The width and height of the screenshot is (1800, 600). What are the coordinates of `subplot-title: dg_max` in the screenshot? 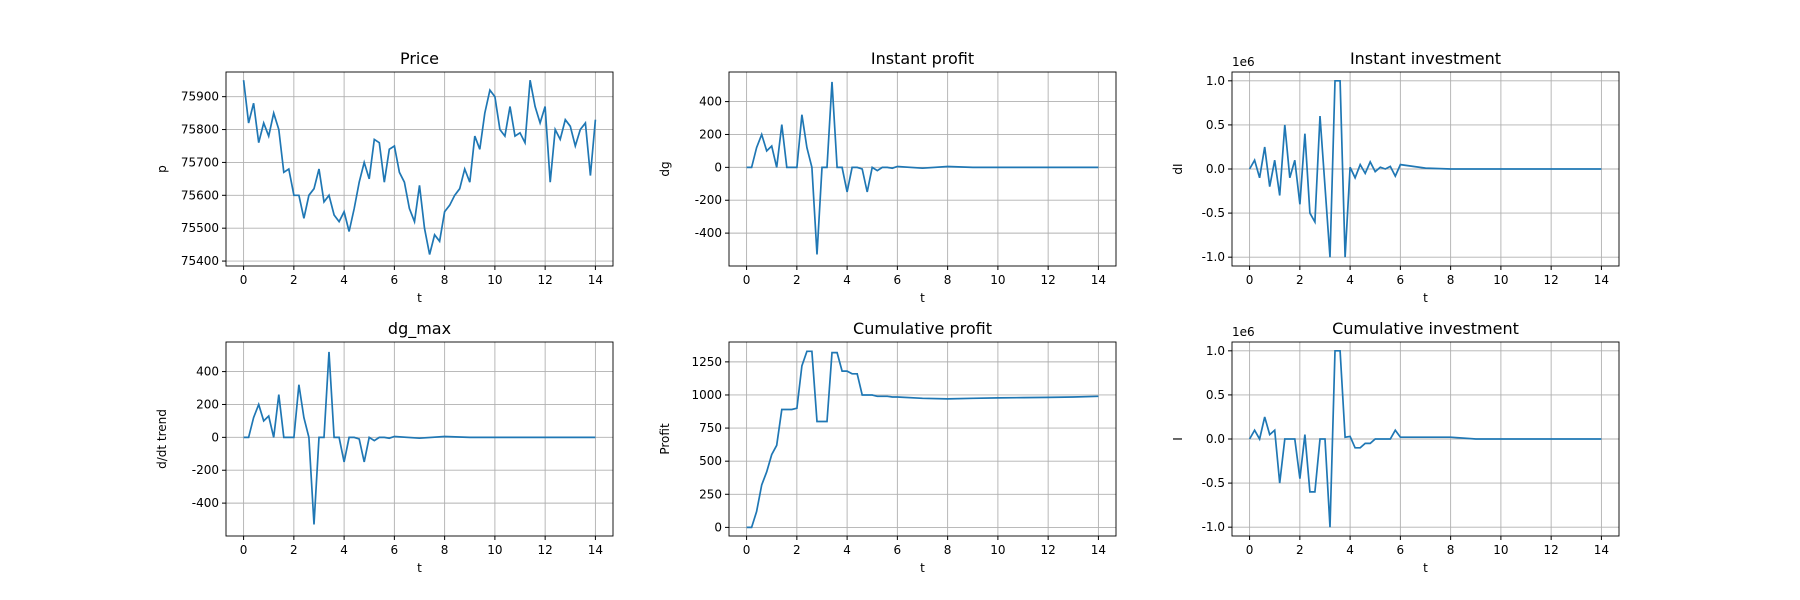 It's located at (419, 329).